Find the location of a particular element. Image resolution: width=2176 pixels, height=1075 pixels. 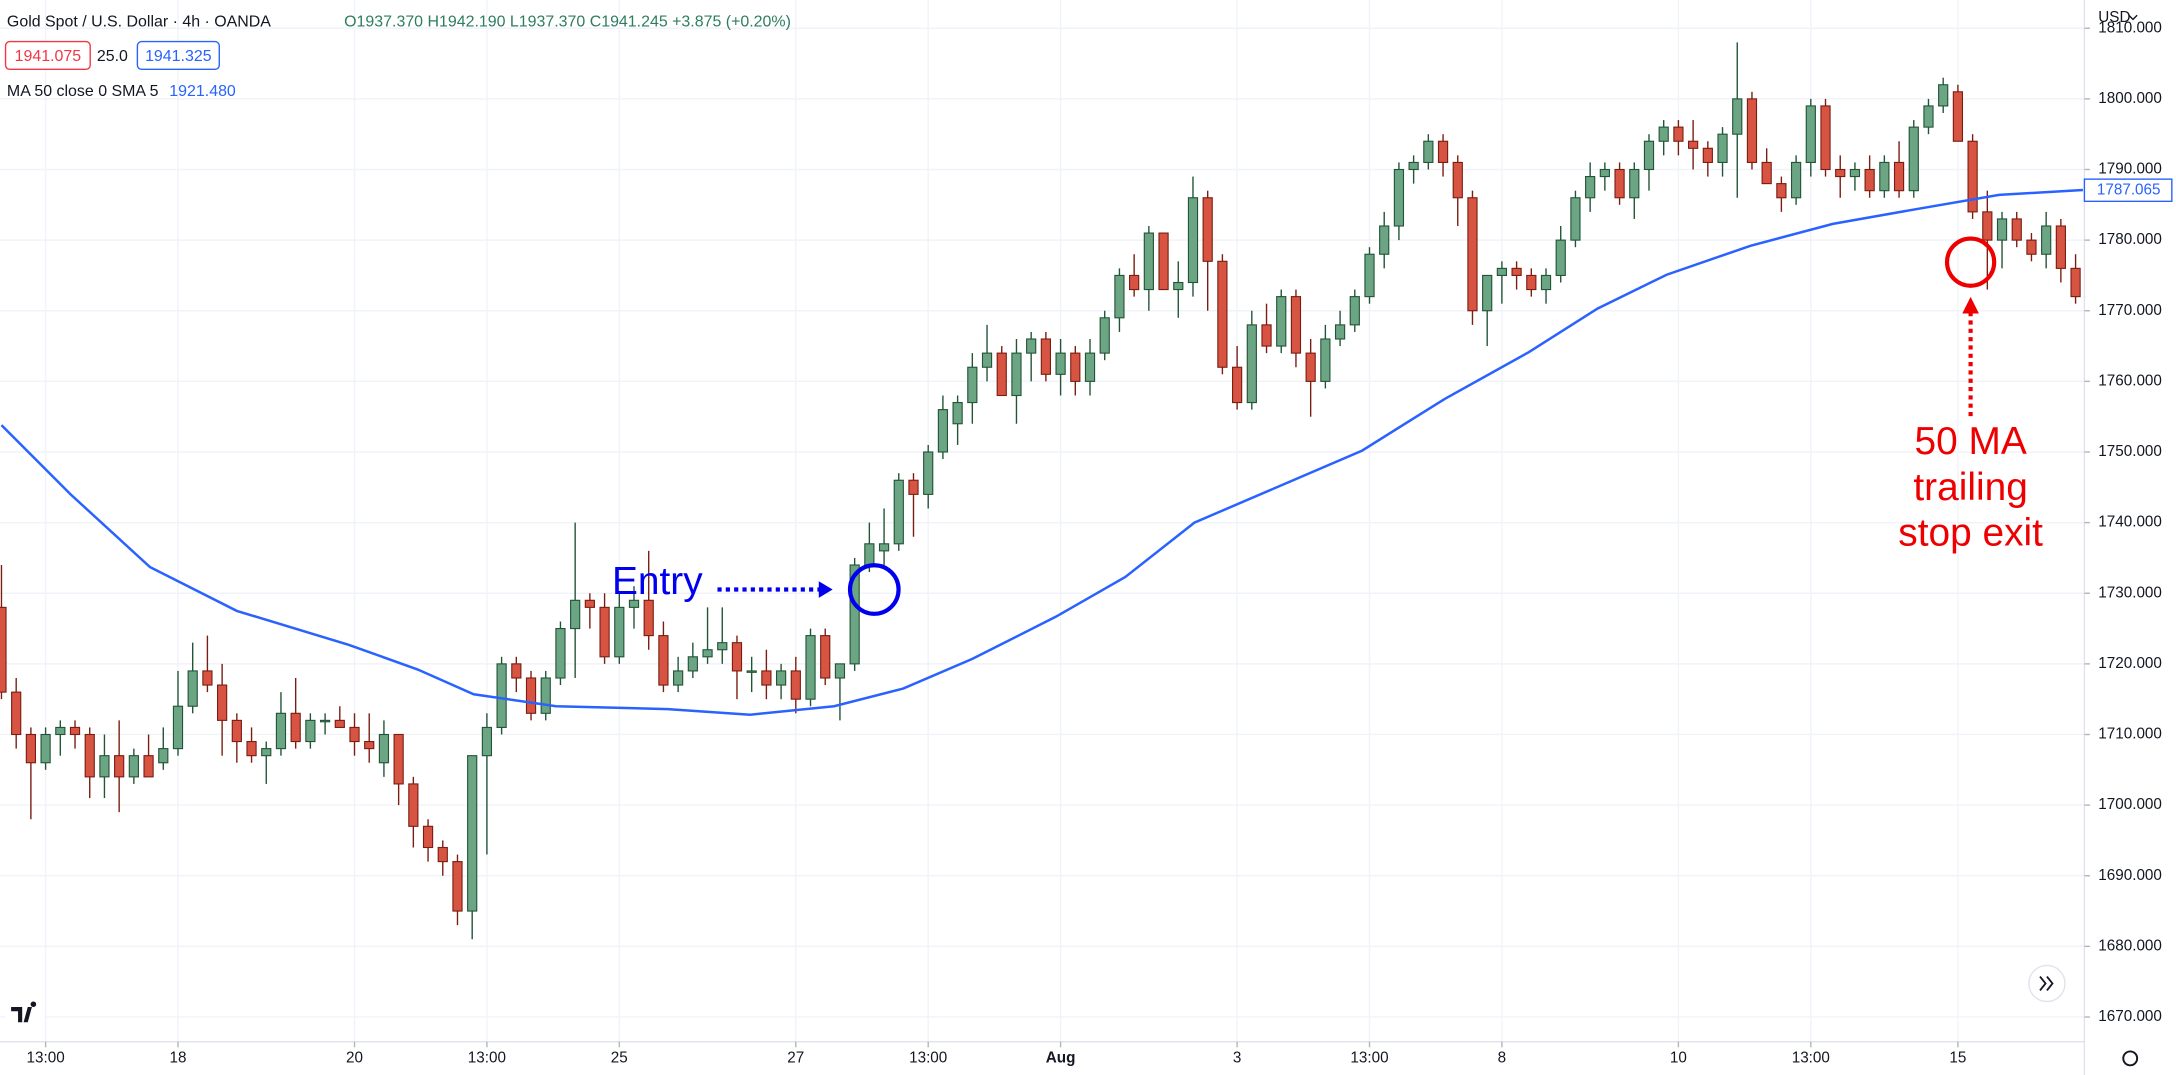

ask-price: 1941.325 is located at coordinates (178, 56).